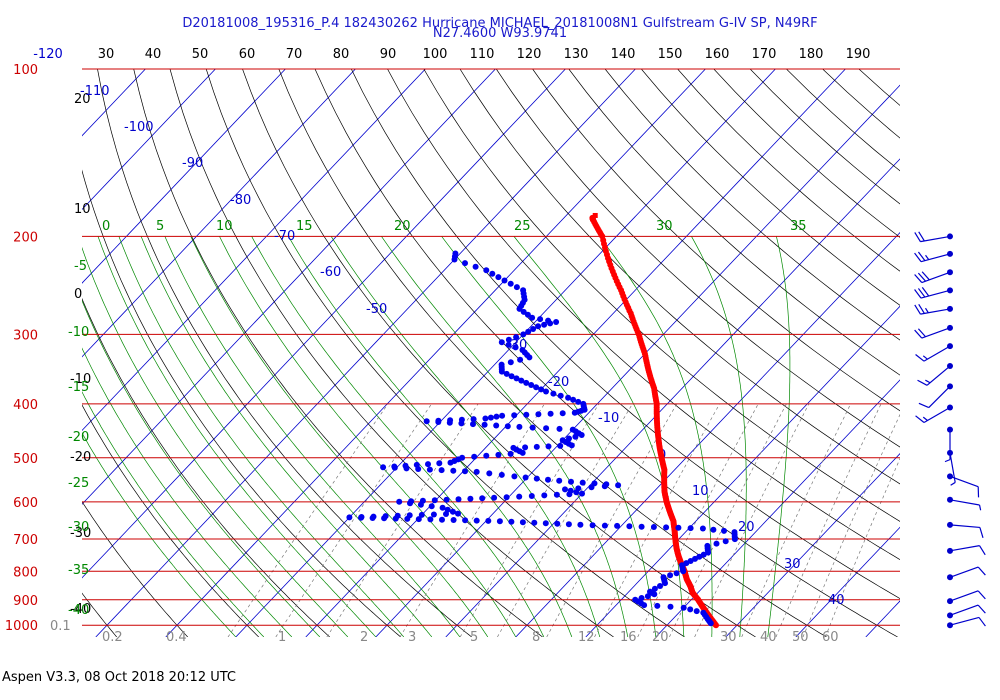 This screenshot has width=1000, height=700. I want to click on moist-adiabat-label: 15, so click(304, 226).